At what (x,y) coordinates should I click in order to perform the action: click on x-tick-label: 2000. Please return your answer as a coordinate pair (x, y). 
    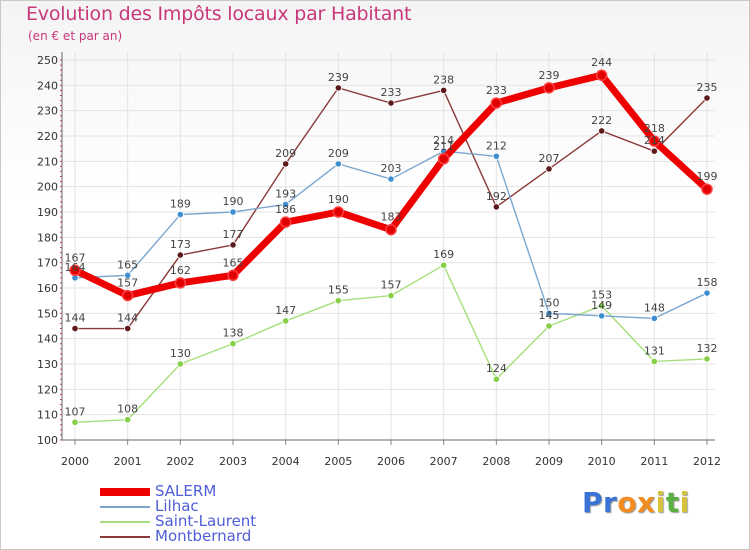
    Looking at the image, I should click on (75, 461).